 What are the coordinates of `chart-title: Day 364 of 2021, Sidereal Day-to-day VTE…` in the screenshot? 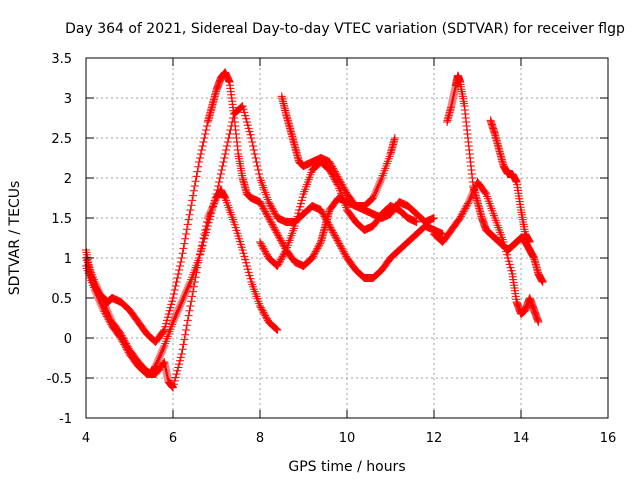 It's located at (345, 29).